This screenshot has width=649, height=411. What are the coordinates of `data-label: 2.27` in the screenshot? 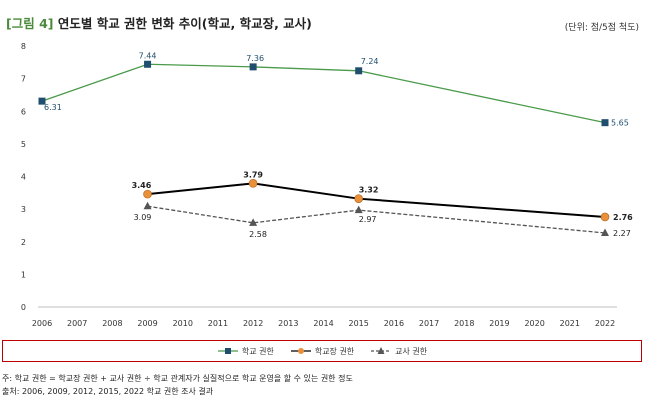 It's located at (622, 233).